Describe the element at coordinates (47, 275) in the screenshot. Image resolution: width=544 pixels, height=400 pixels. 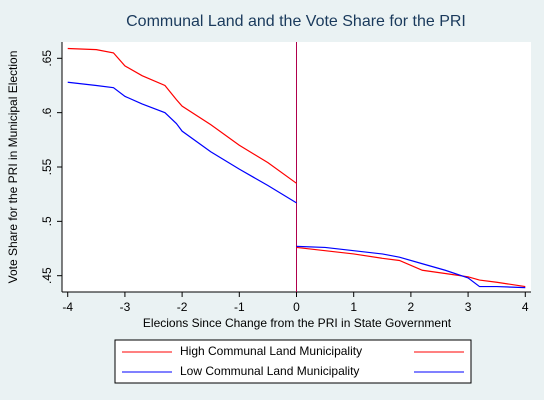
I see `y-tick-label: .45` at that location.